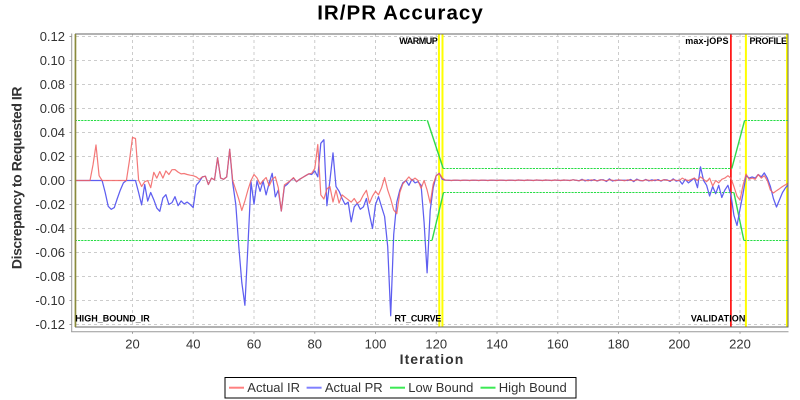 Image resolution: width=800 pixels, height=400 pixels. What do you see at coordinates (50, 228) in the screenshot?
I see `svg-text: -0.04` at bounding box center [50, 228].